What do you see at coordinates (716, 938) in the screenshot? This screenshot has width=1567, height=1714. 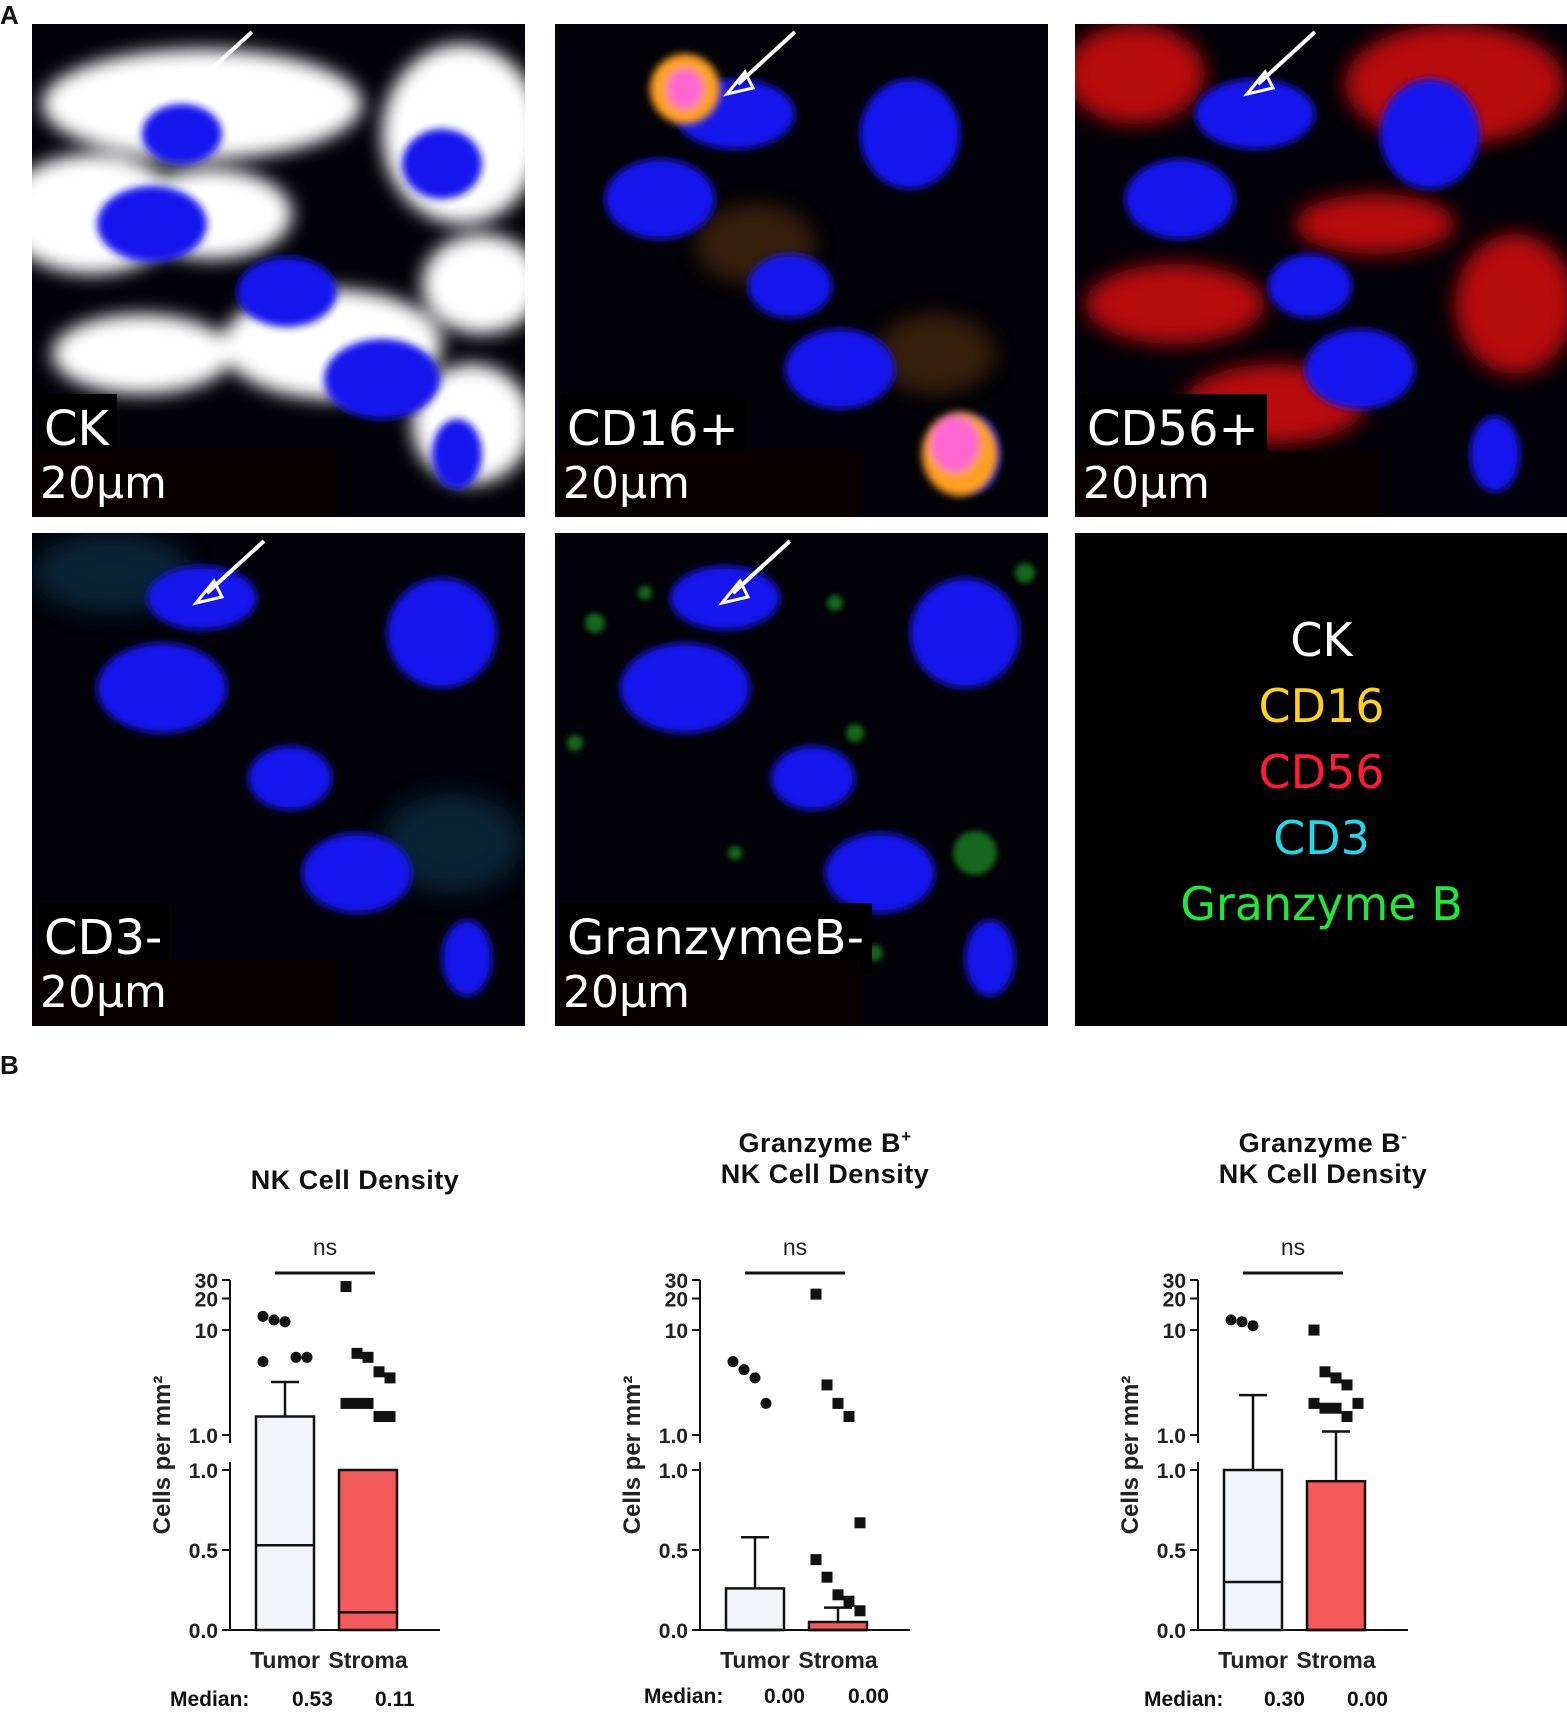 I see `marker-label-granzymeb: GranzymeB-` at bounding box center [716, 938].